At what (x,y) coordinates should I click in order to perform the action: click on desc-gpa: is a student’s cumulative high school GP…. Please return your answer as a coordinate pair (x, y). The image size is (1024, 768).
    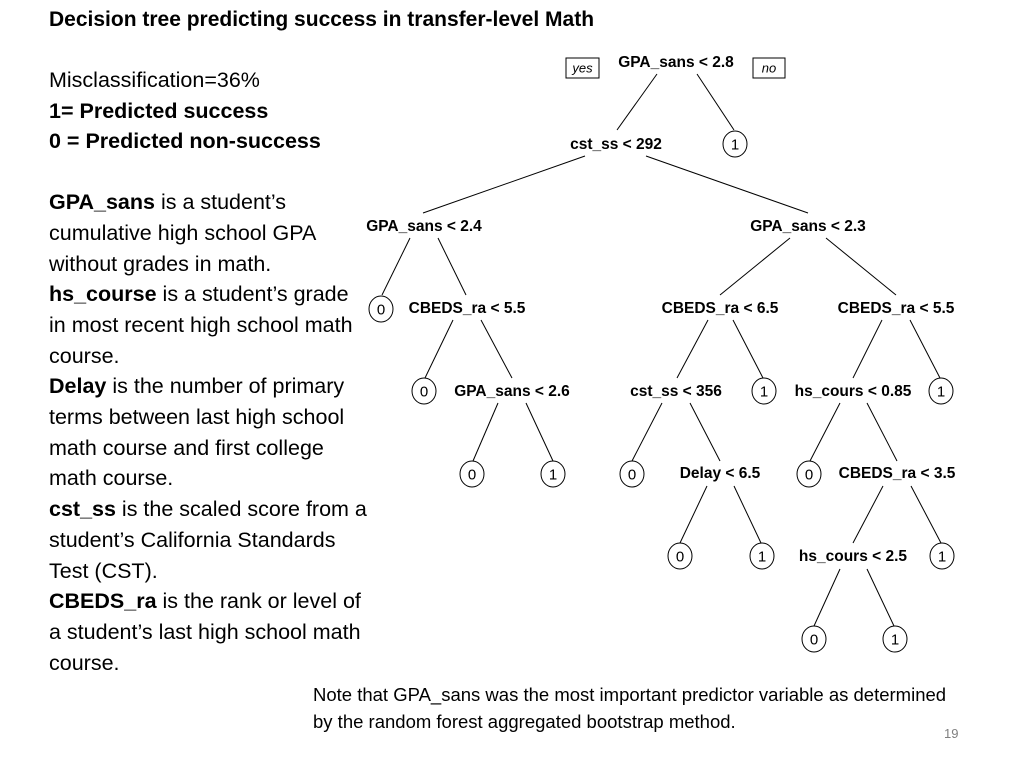
    Looking at the image, I should click on (182, 233).